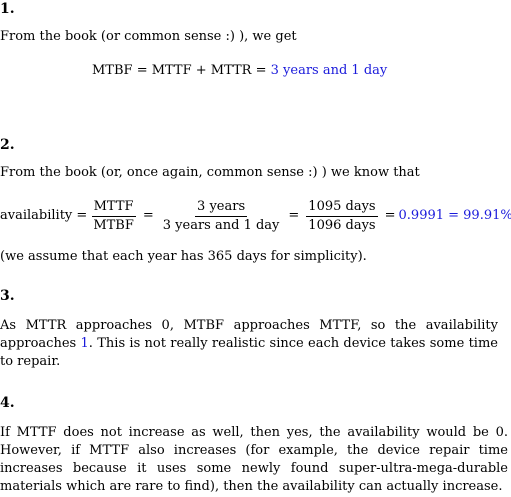  I want to click on equals-sign-b: =, so click(294, 215).